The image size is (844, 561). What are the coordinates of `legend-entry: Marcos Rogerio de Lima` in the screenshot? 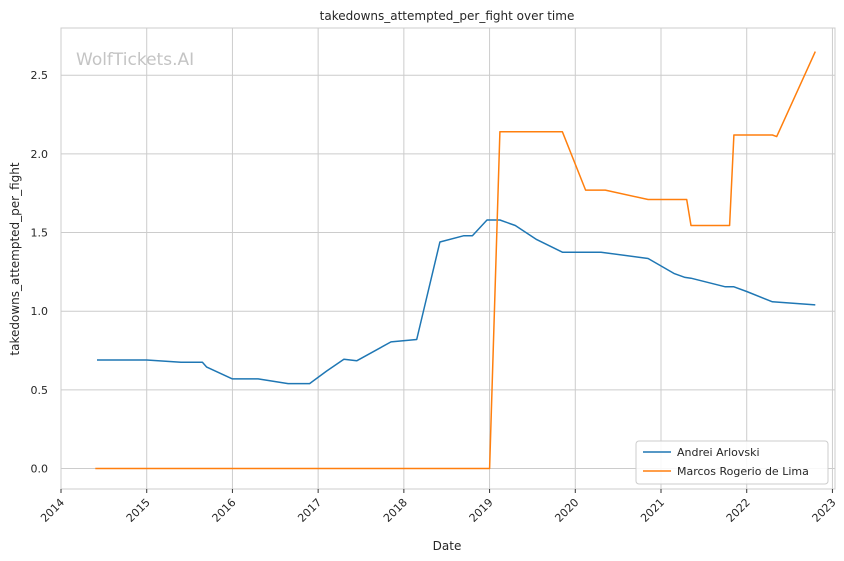 It's located at (743, 471).